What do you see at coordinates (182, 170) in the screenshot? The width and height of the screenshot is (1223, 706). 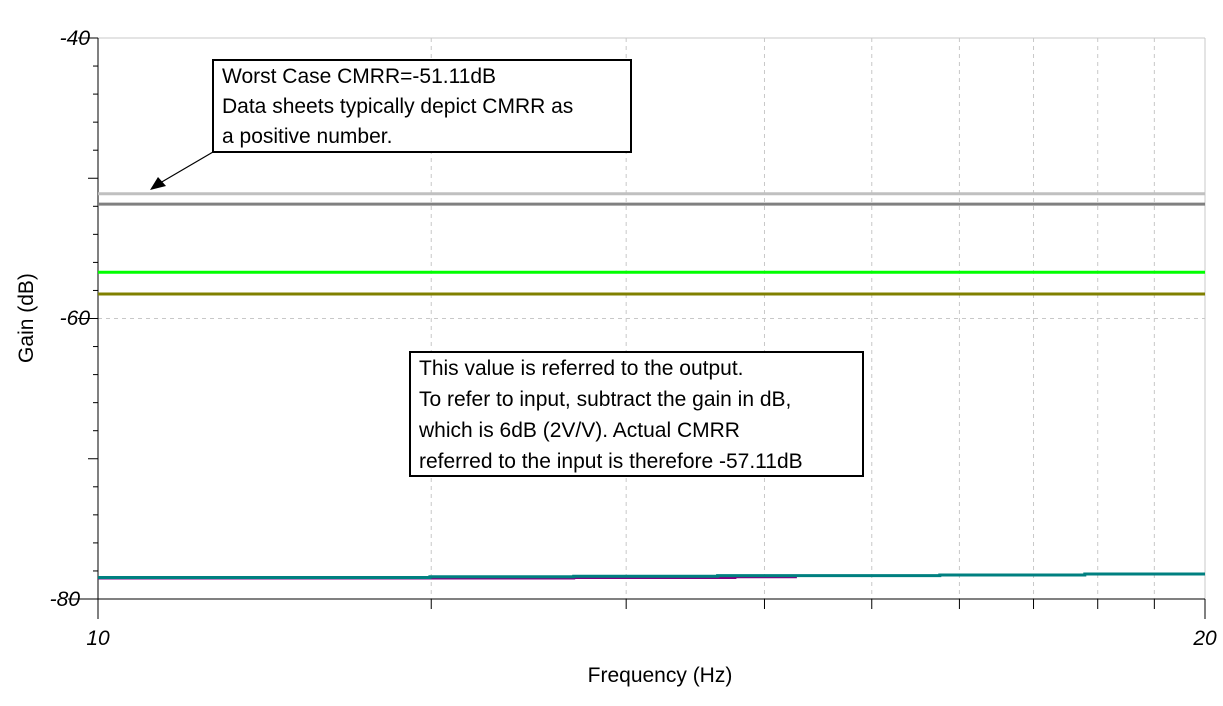 I see `annotation-arrow` at bounding box center [182, 170].